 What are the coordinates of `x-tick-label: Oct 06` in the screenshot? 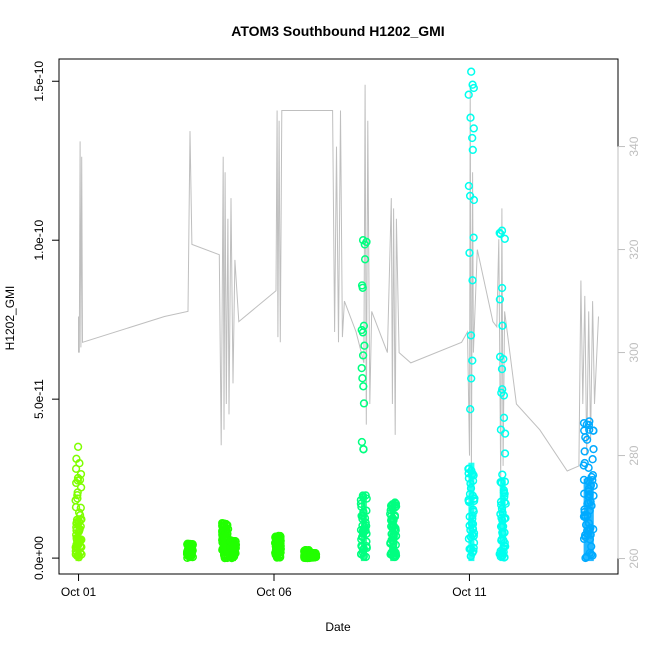 It's located at (274, 592).